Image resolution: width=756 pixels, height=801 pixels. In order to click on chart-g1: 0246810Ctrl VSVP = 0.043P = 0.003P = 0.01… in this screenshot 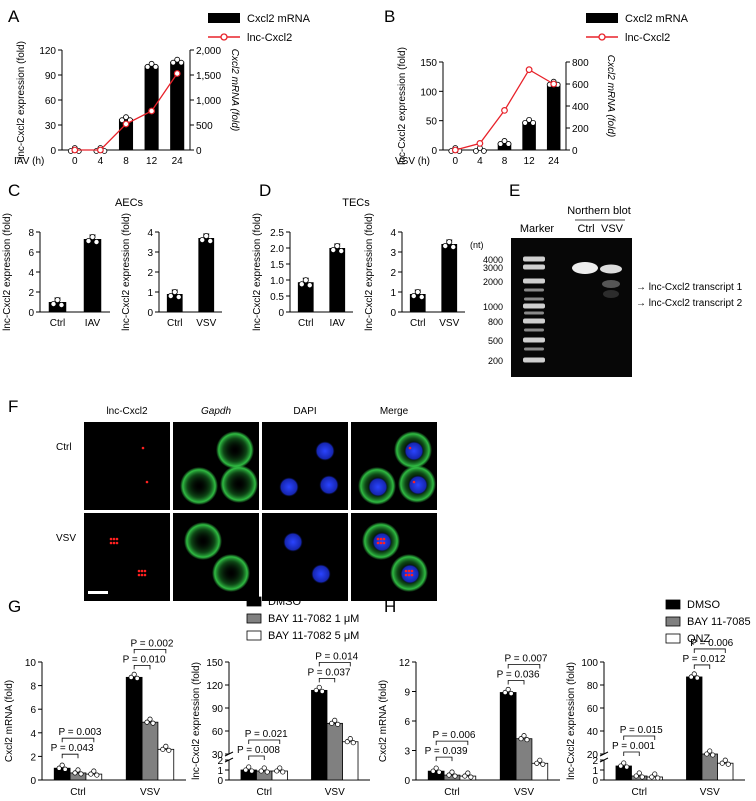, I will do `click(95, 718)`.